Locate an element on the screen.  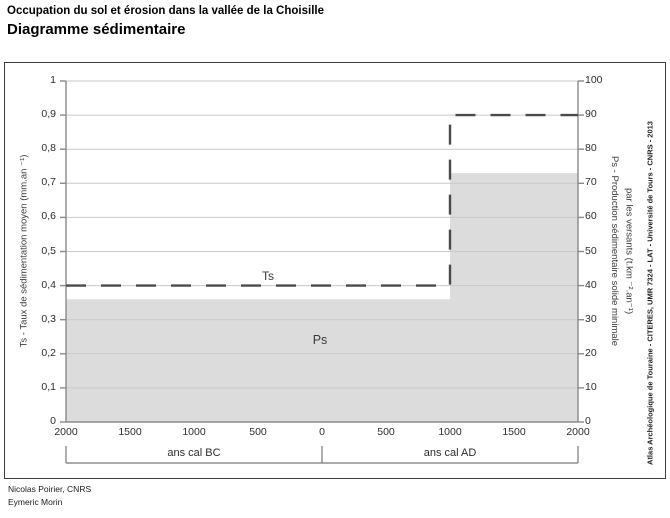
y-left-tick-label: 1 is located at coordinates (53, 80).